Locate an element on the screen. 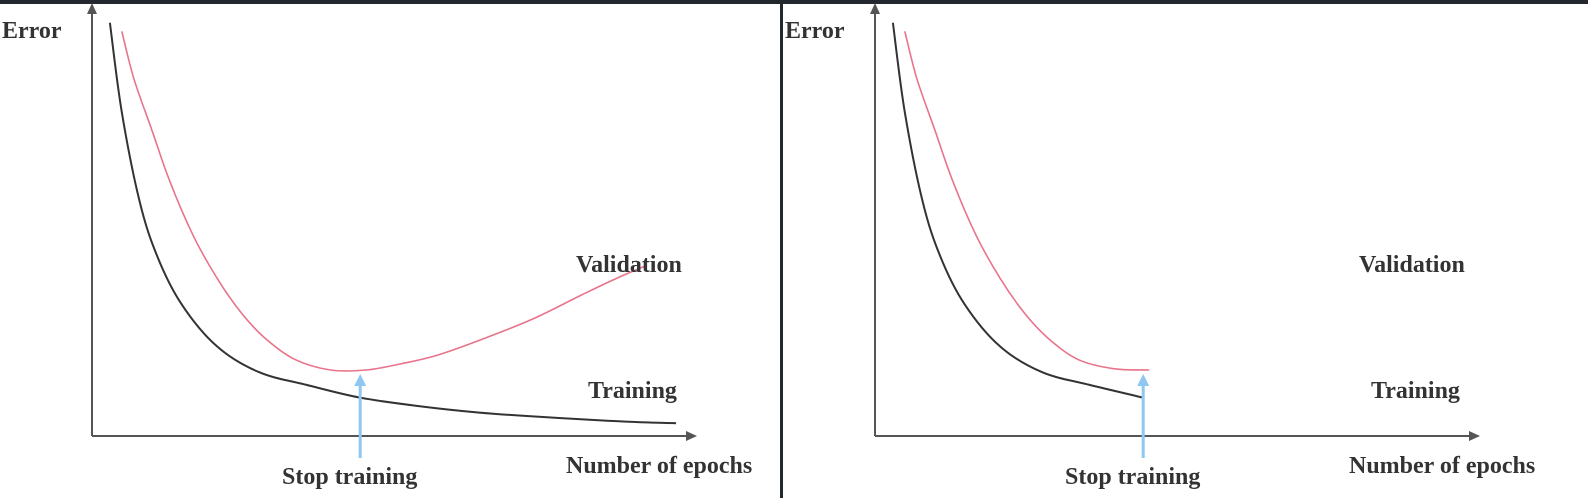 This screenshot has width=1588, height=498. training-curve is located at coordinates (1017, 210).